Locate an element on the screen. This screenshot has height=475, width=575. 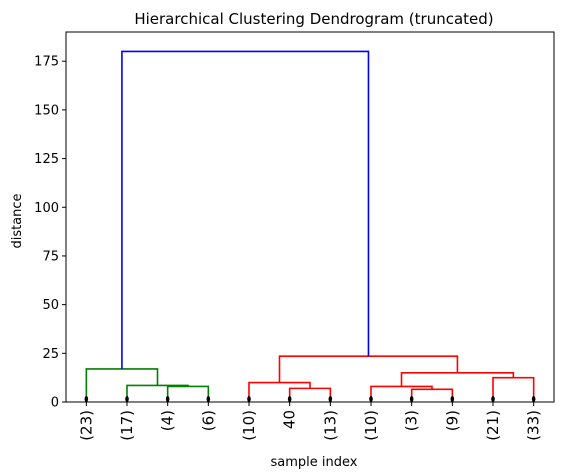
y-tick-label-0: 0 is located at coordinates (55, 403).